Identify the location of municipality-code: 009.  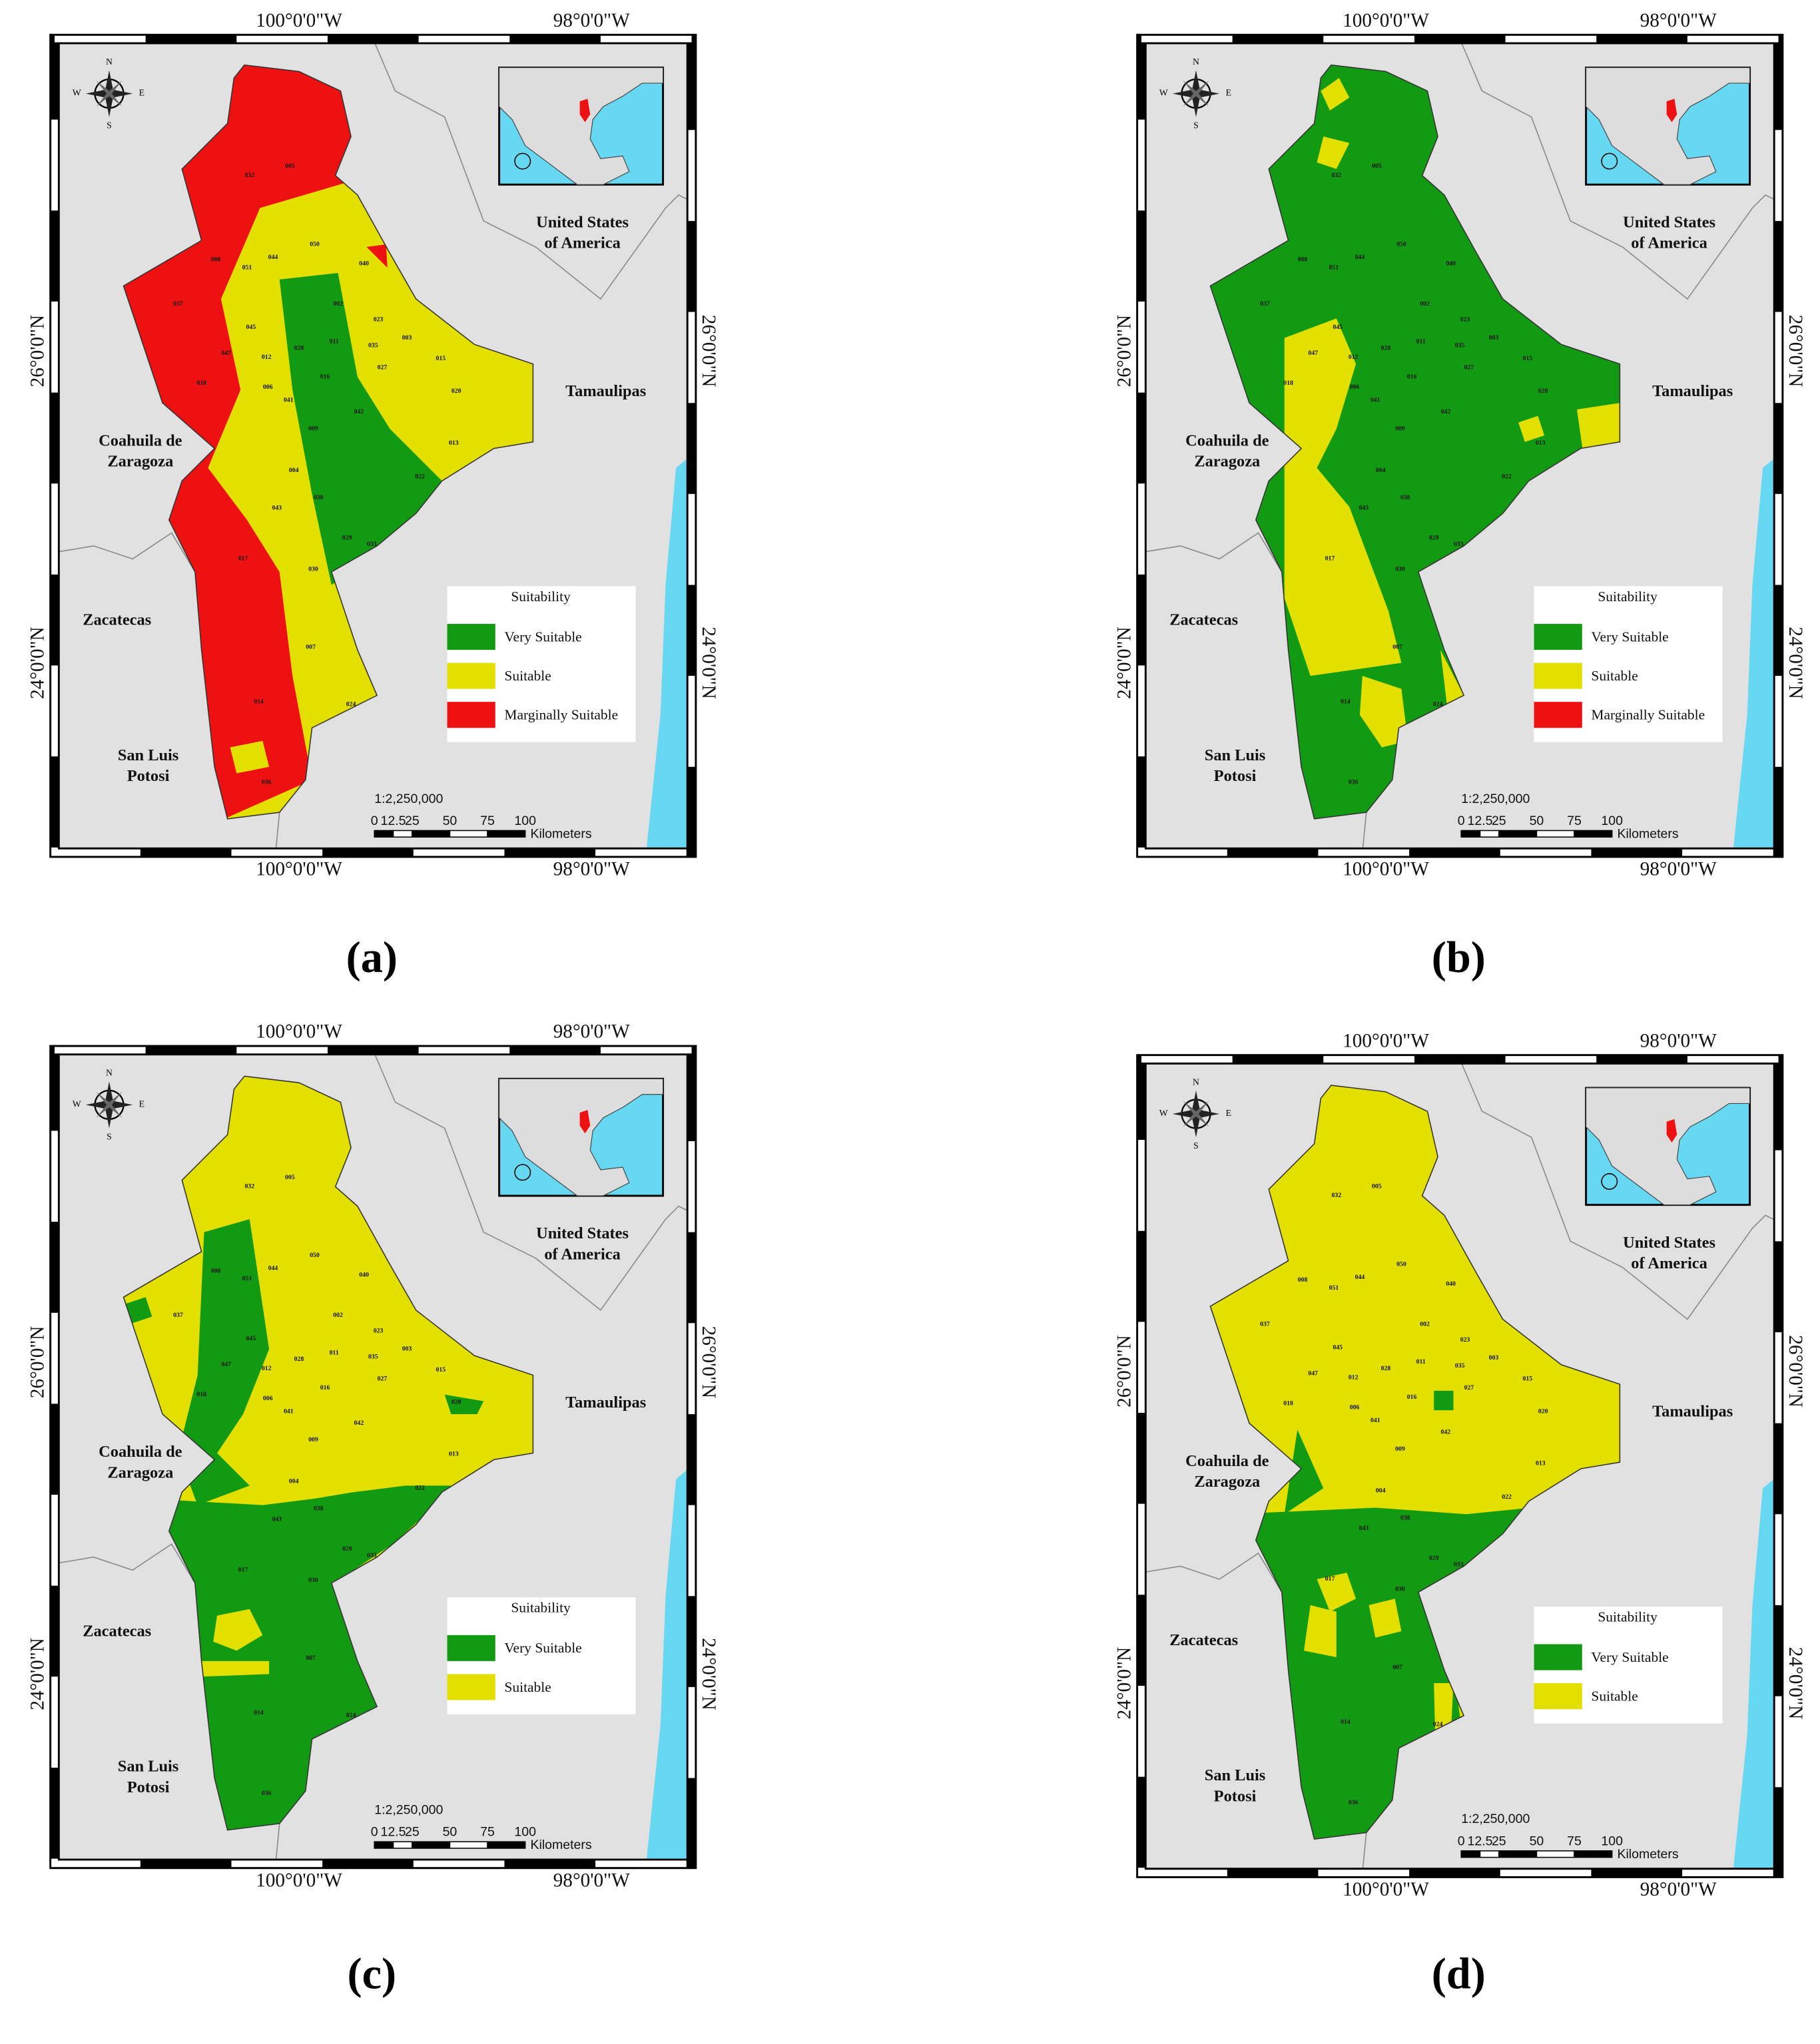
(1400, 1449).